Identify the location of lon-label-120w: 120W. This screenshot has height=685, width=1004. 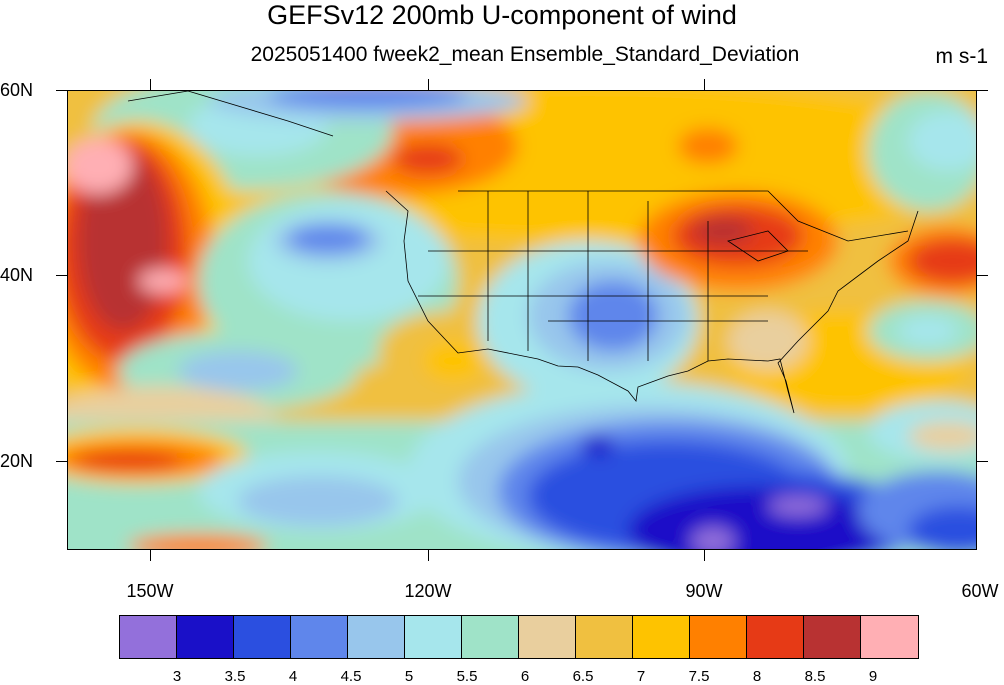
(428, 591).